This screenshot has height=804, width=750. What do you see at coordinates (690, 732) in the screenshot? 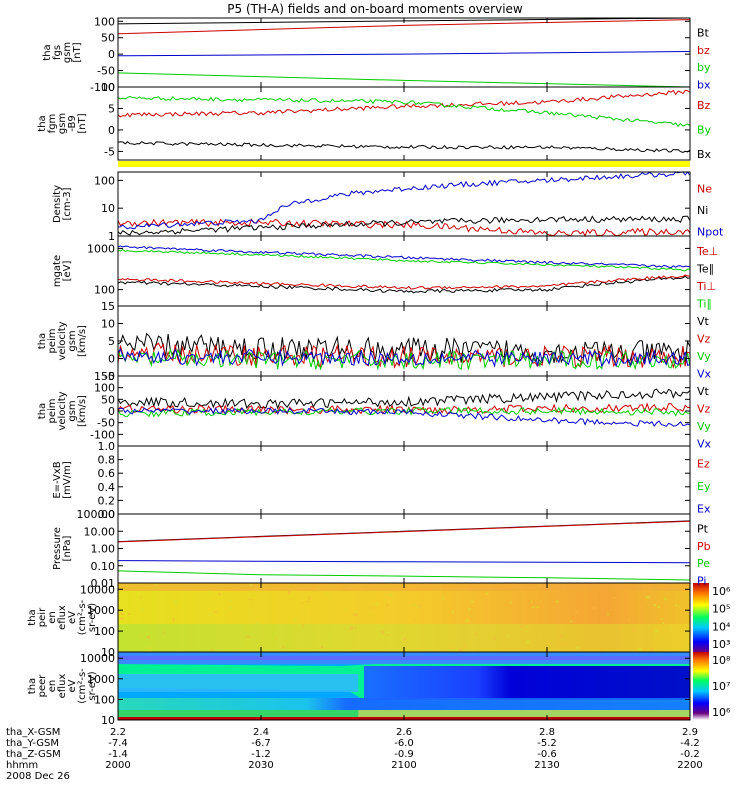
I see `x-axis-row-value: 2.9` at bounding box center [690, 732].